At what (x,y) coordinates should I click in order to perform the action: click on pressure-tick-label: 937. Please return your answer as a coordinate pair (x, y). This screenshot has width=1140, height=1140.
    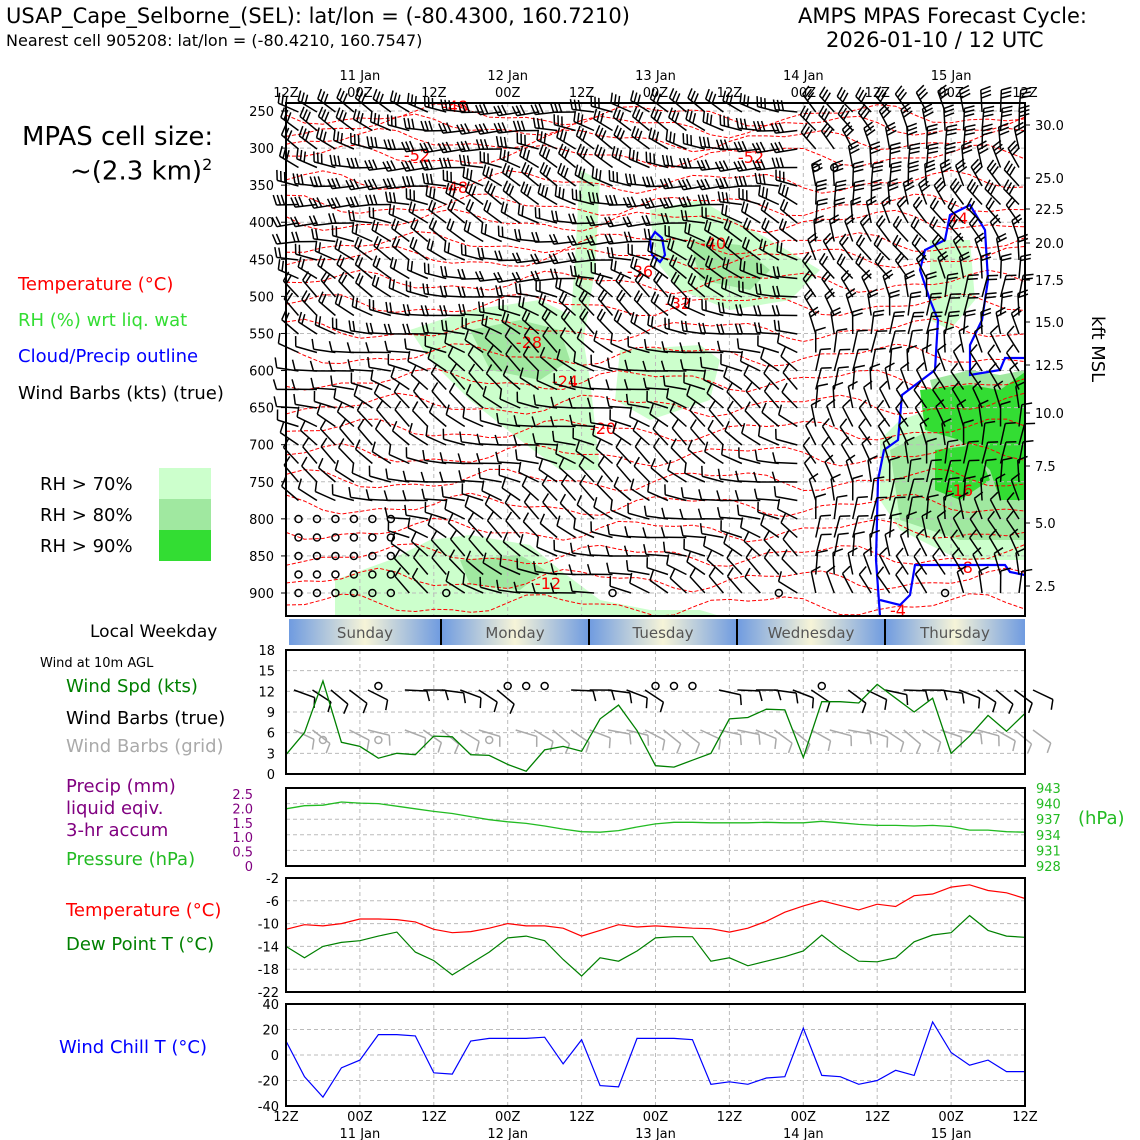
    Looking at the image, I should click on (1048, 820).